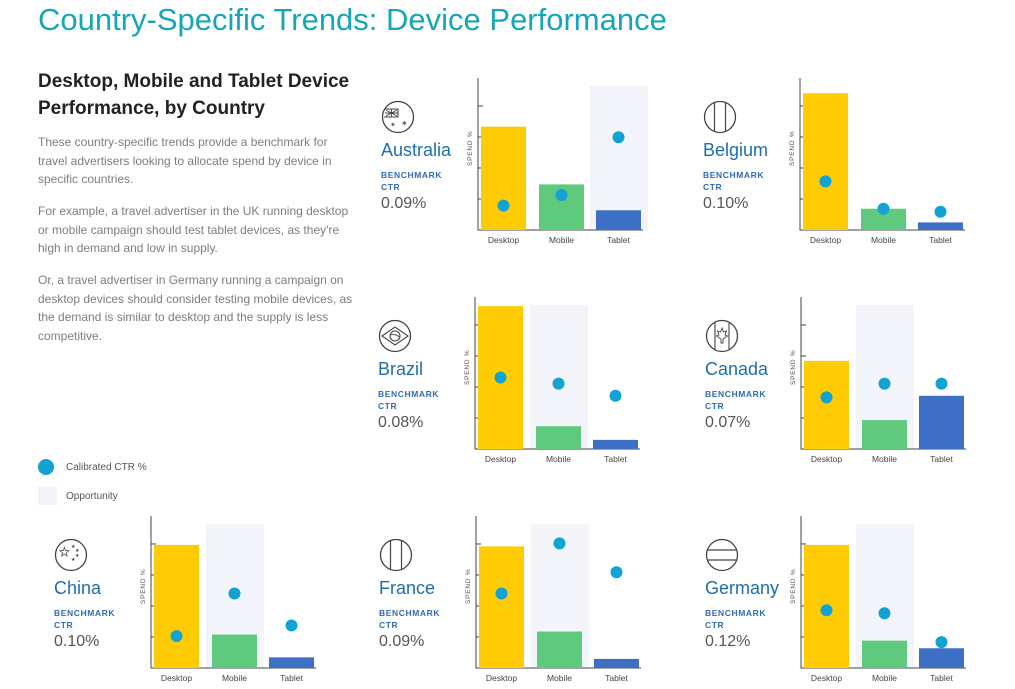 This screenshot has width=1015, height=689. Describe the element at coordinates (618, 137) in the screenshot. I see `australia-ctr-dot-tablet` at that location.